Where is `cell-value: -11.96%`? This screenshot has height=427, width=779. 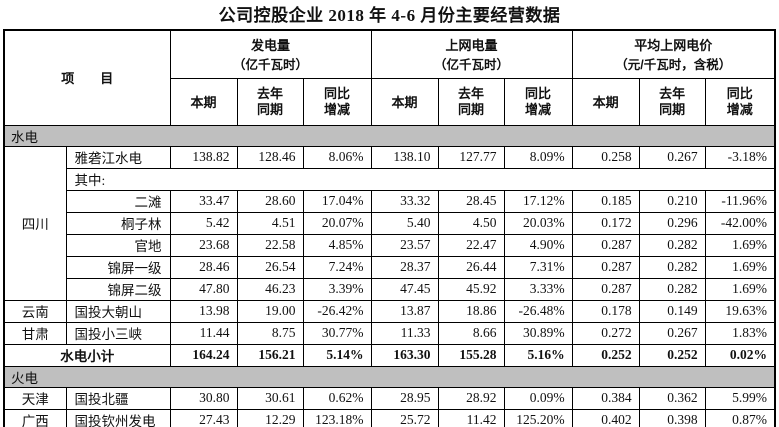 cell-value: -11.96% is located at coordinates (740, 201).